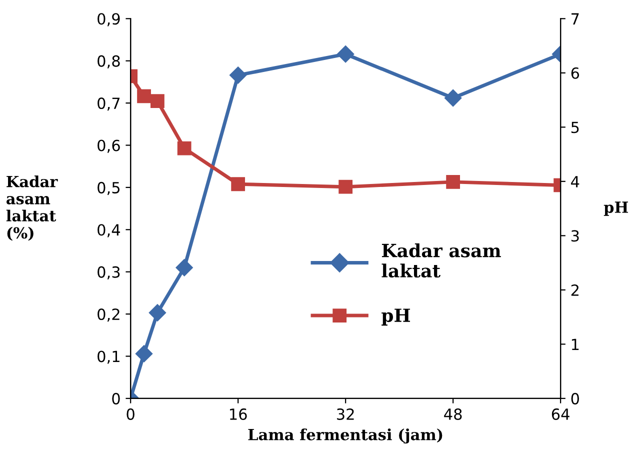 The width and height of the screenshot is (637, 466). What do you see at coordinates (109, 357) in the screenshot?
I see `y-tick-label: 0,1` at bounding box center [109, 357].